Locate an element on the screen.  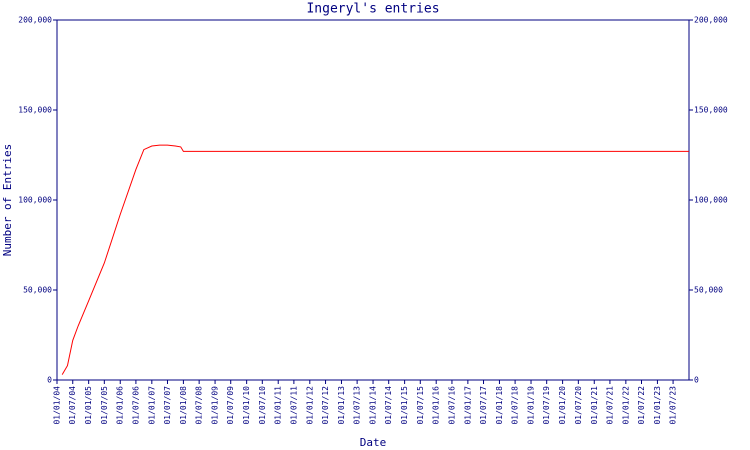
y-tick-label: 150,000 is located at coordinates (35, 110).